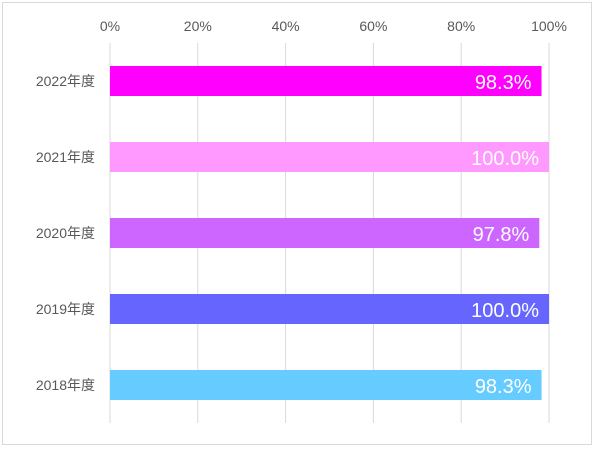 The width and height of the screenshot is (596, 449). I want to click on x-tick-label: 40%, so click(286, 26).